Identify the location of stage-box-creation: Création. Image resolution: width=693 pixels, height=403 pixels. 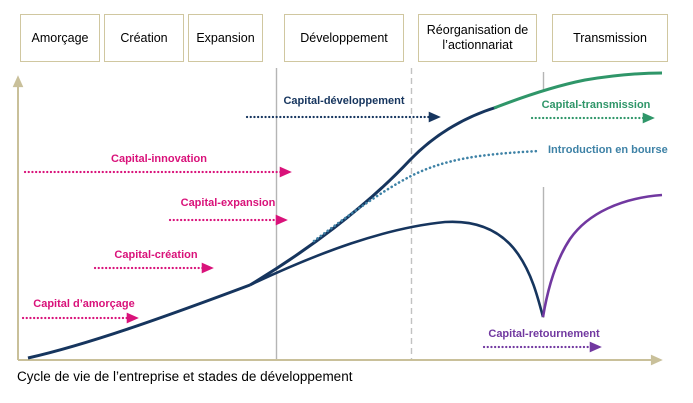
(144, 38).